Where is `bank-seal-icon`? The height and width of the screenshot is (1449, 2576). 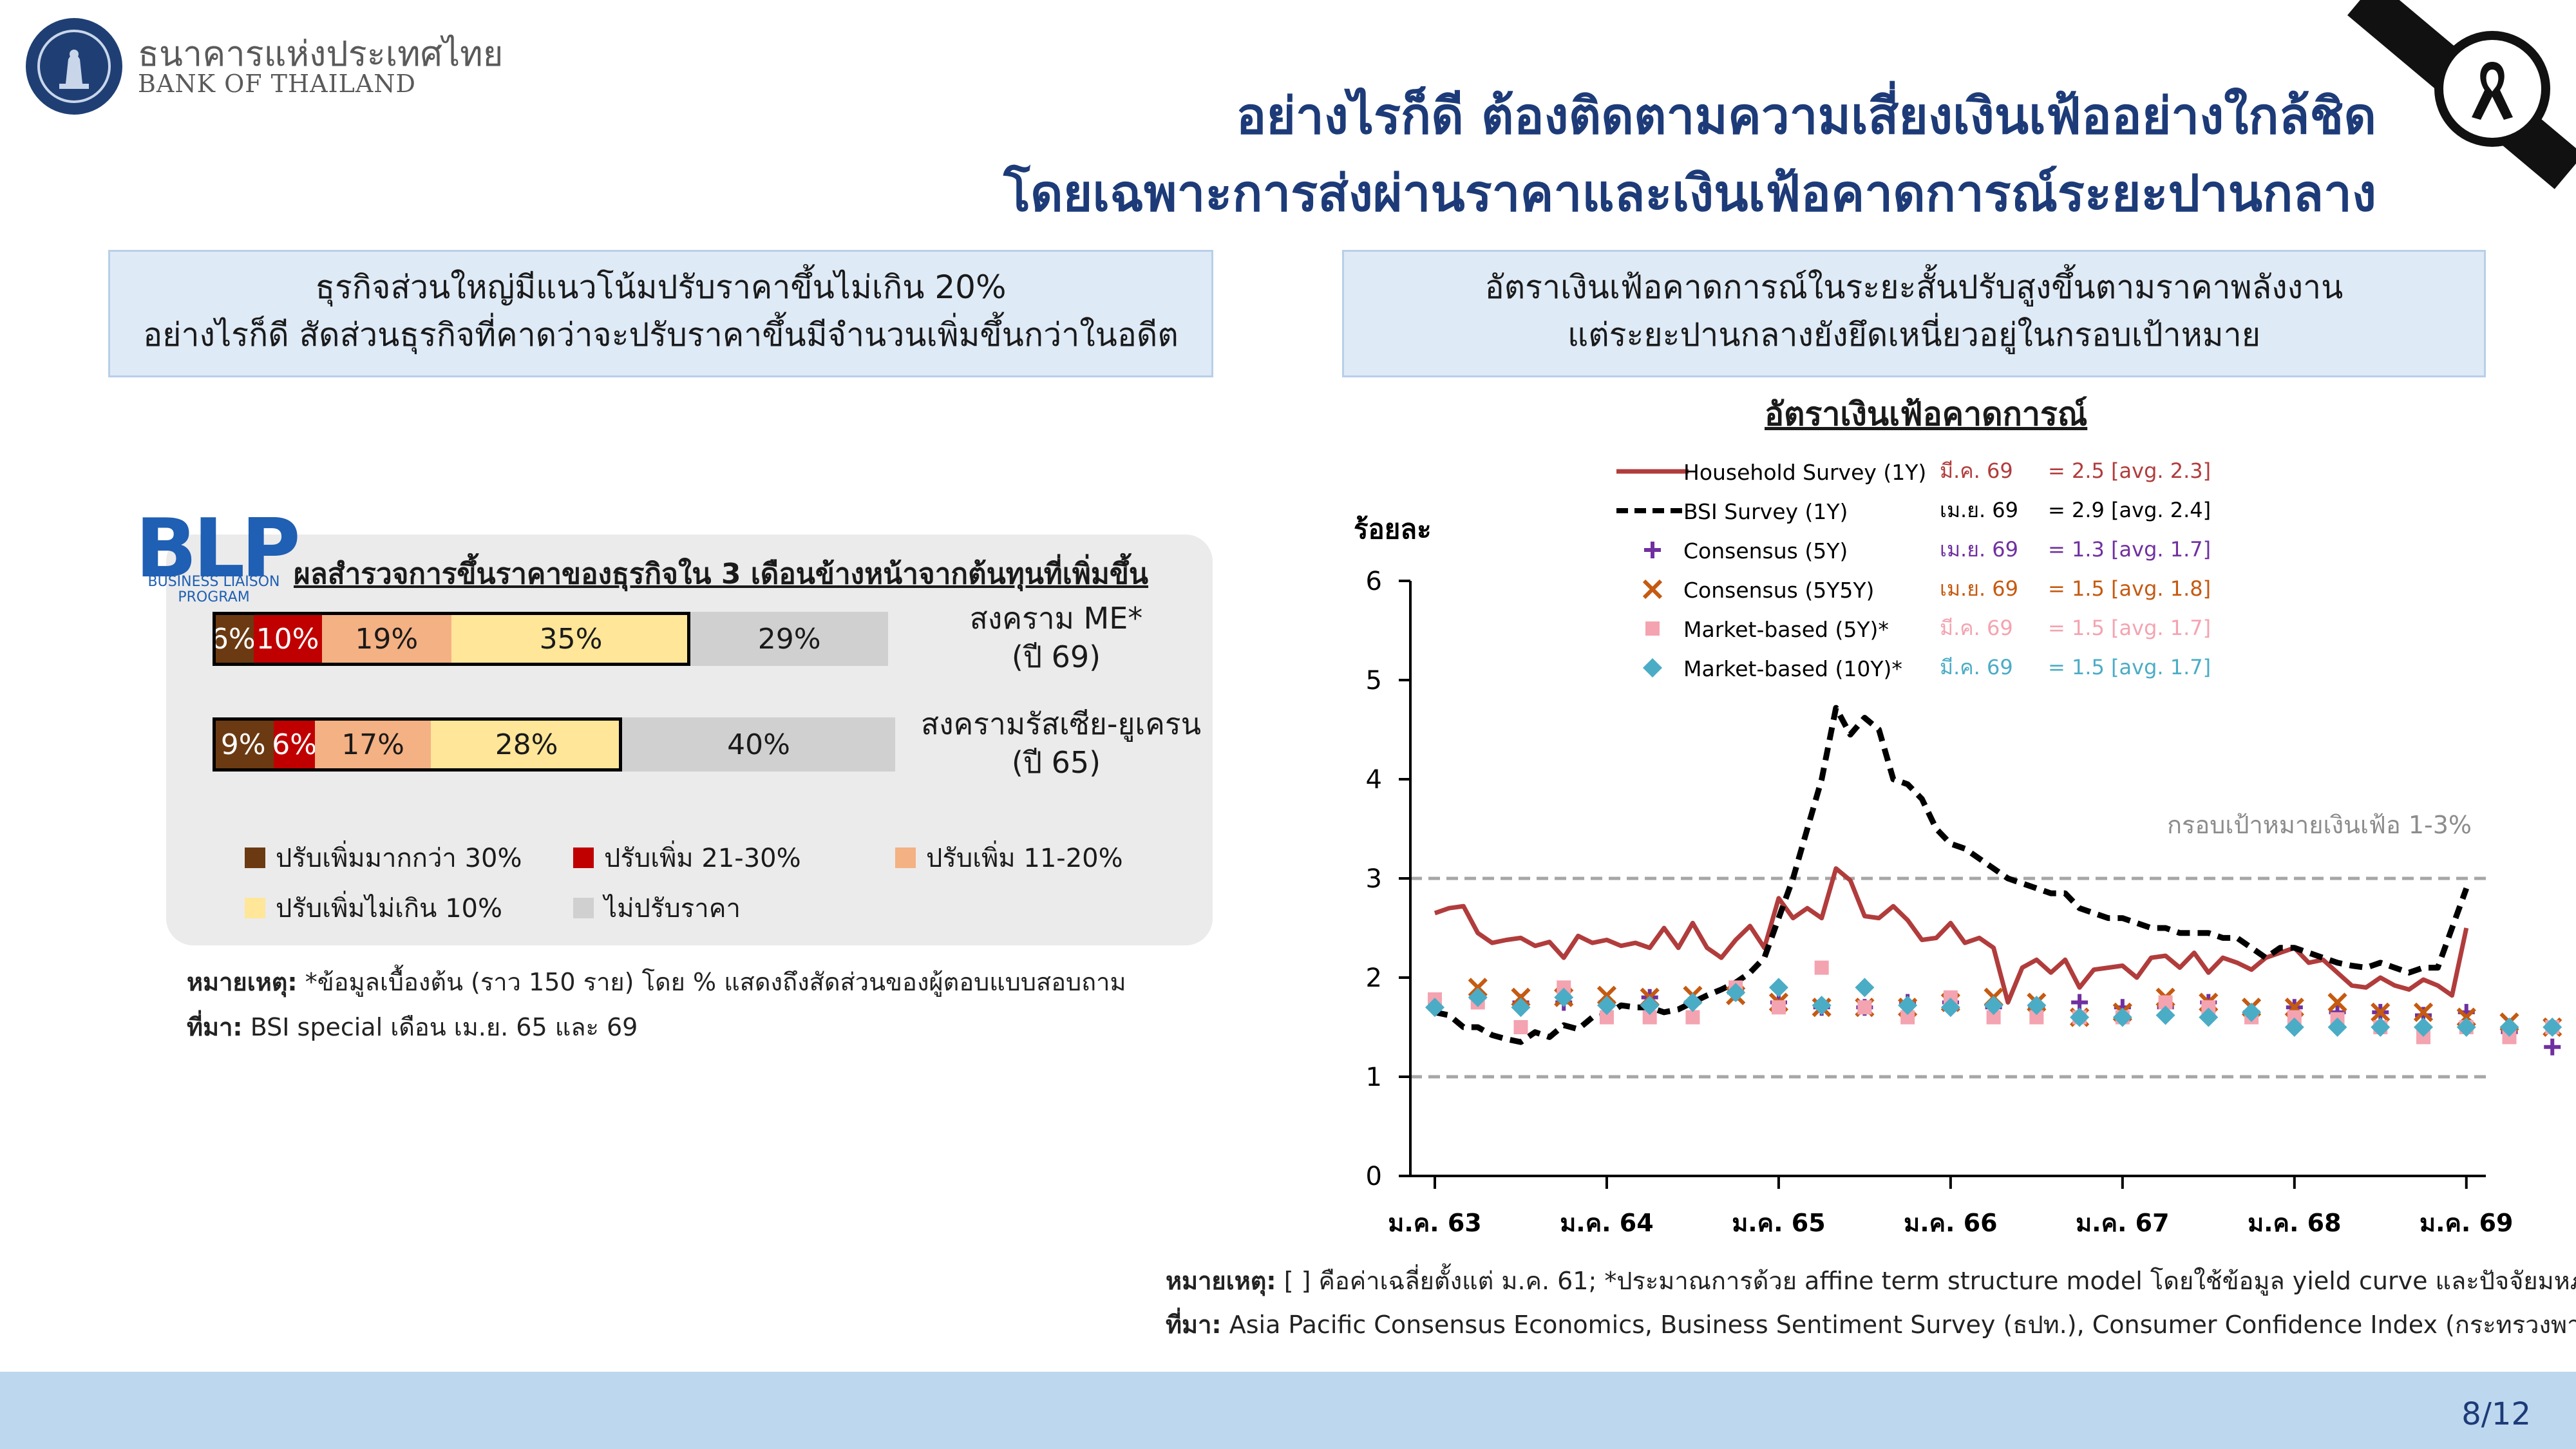 bank-seal-icon is located at coordinates (74, 66).